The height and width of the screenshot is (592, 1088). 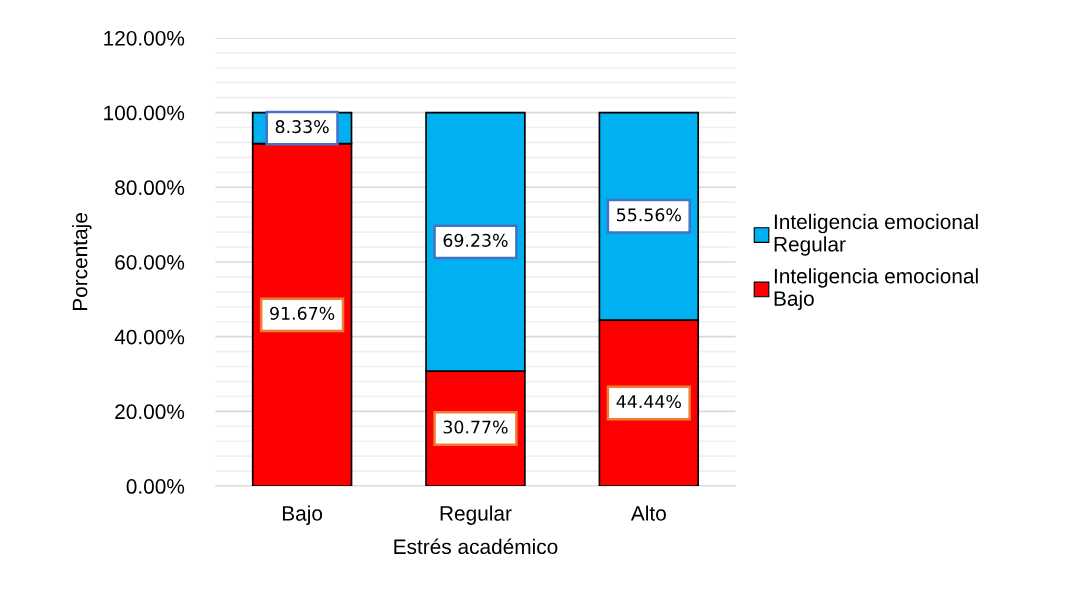 I want to click on legend-label: Inteligencia emocional Regular, so click(x=876, y=234).